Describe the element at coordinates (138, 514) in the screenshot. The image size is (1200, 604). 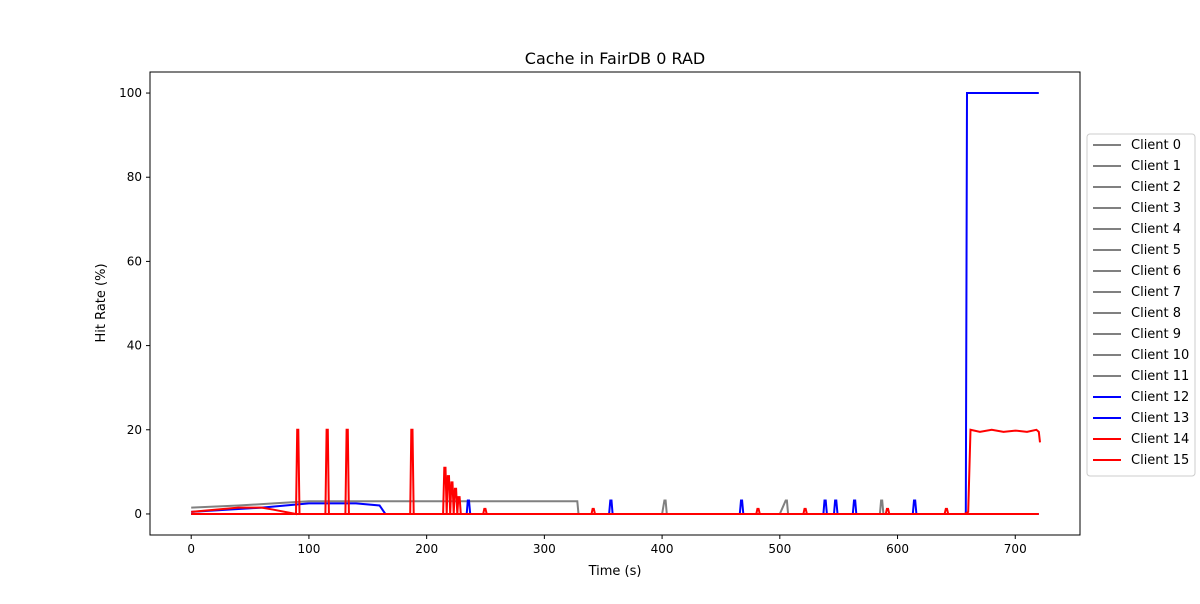
I see `y-tick-label: 0` at that location.